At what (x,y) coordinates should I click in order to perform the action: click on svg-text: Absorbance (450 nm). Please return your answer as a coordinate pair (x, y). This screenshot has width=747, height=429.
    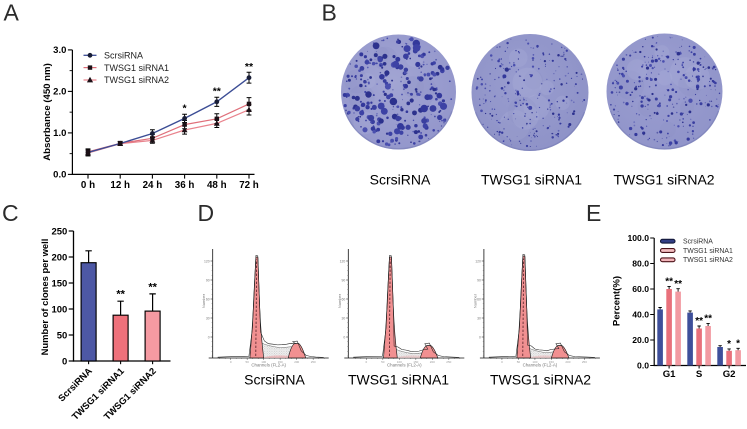
    Looking at the image, I should click on (47, 112).